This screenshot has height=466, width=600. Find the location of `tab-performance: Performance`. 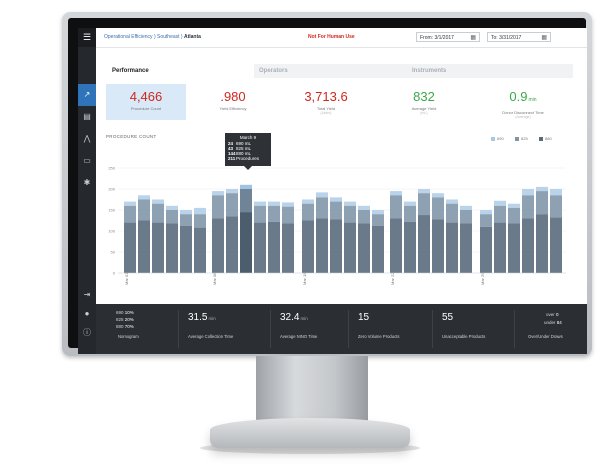

tab-performance: Performance is located at coordinates (180, 71).